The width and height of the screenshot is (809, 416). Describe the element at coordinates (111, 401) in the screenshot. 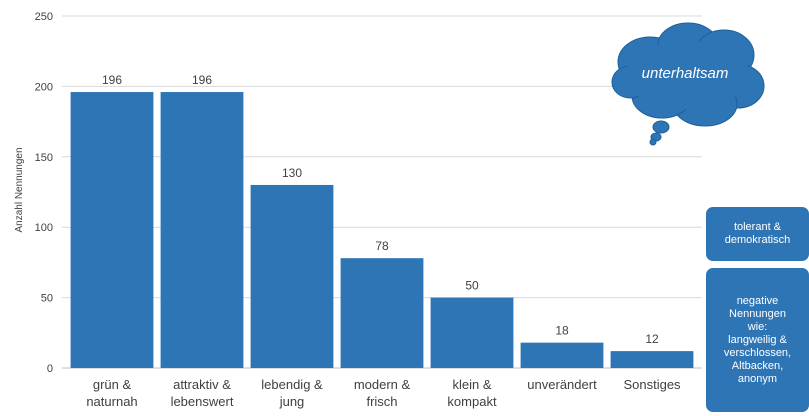

I see `category-label: naturnah` at that location.